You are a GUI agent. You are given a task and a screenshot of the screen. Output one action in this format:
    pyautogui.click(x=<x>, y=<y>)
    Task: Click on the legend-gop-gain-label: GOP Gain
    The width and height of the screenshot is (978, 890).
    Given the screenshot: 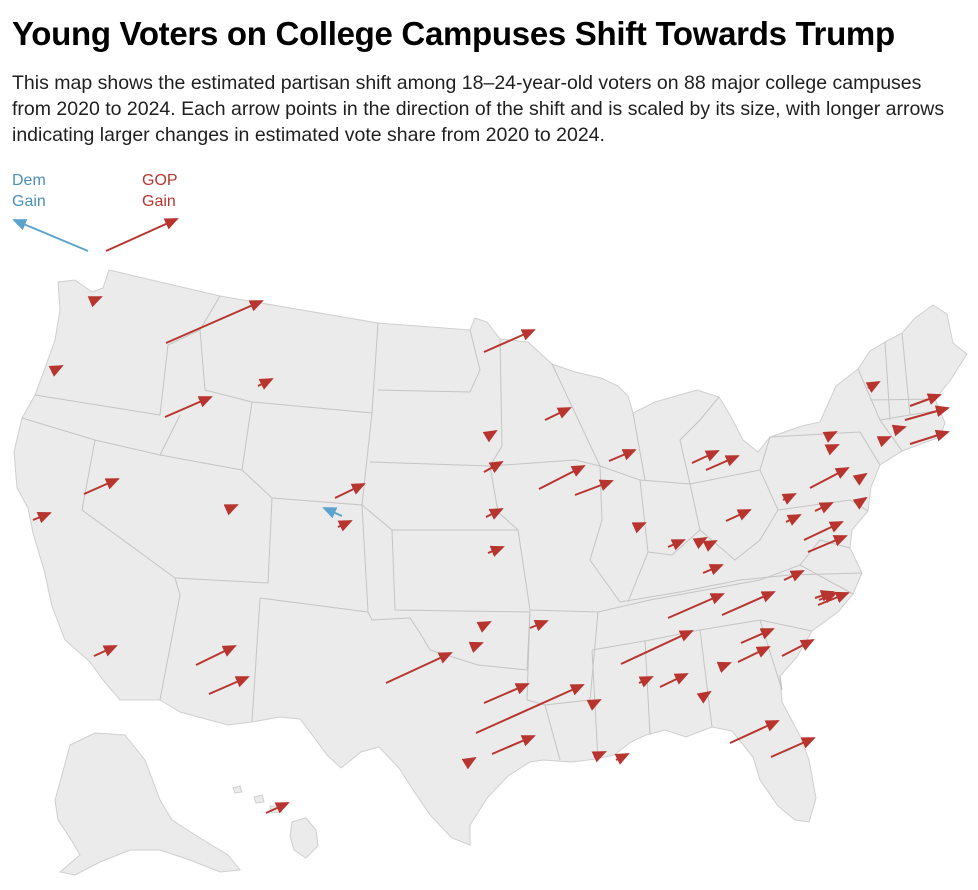 What is the action you would take?
    pyautogui.click(x=160, y=191)
    